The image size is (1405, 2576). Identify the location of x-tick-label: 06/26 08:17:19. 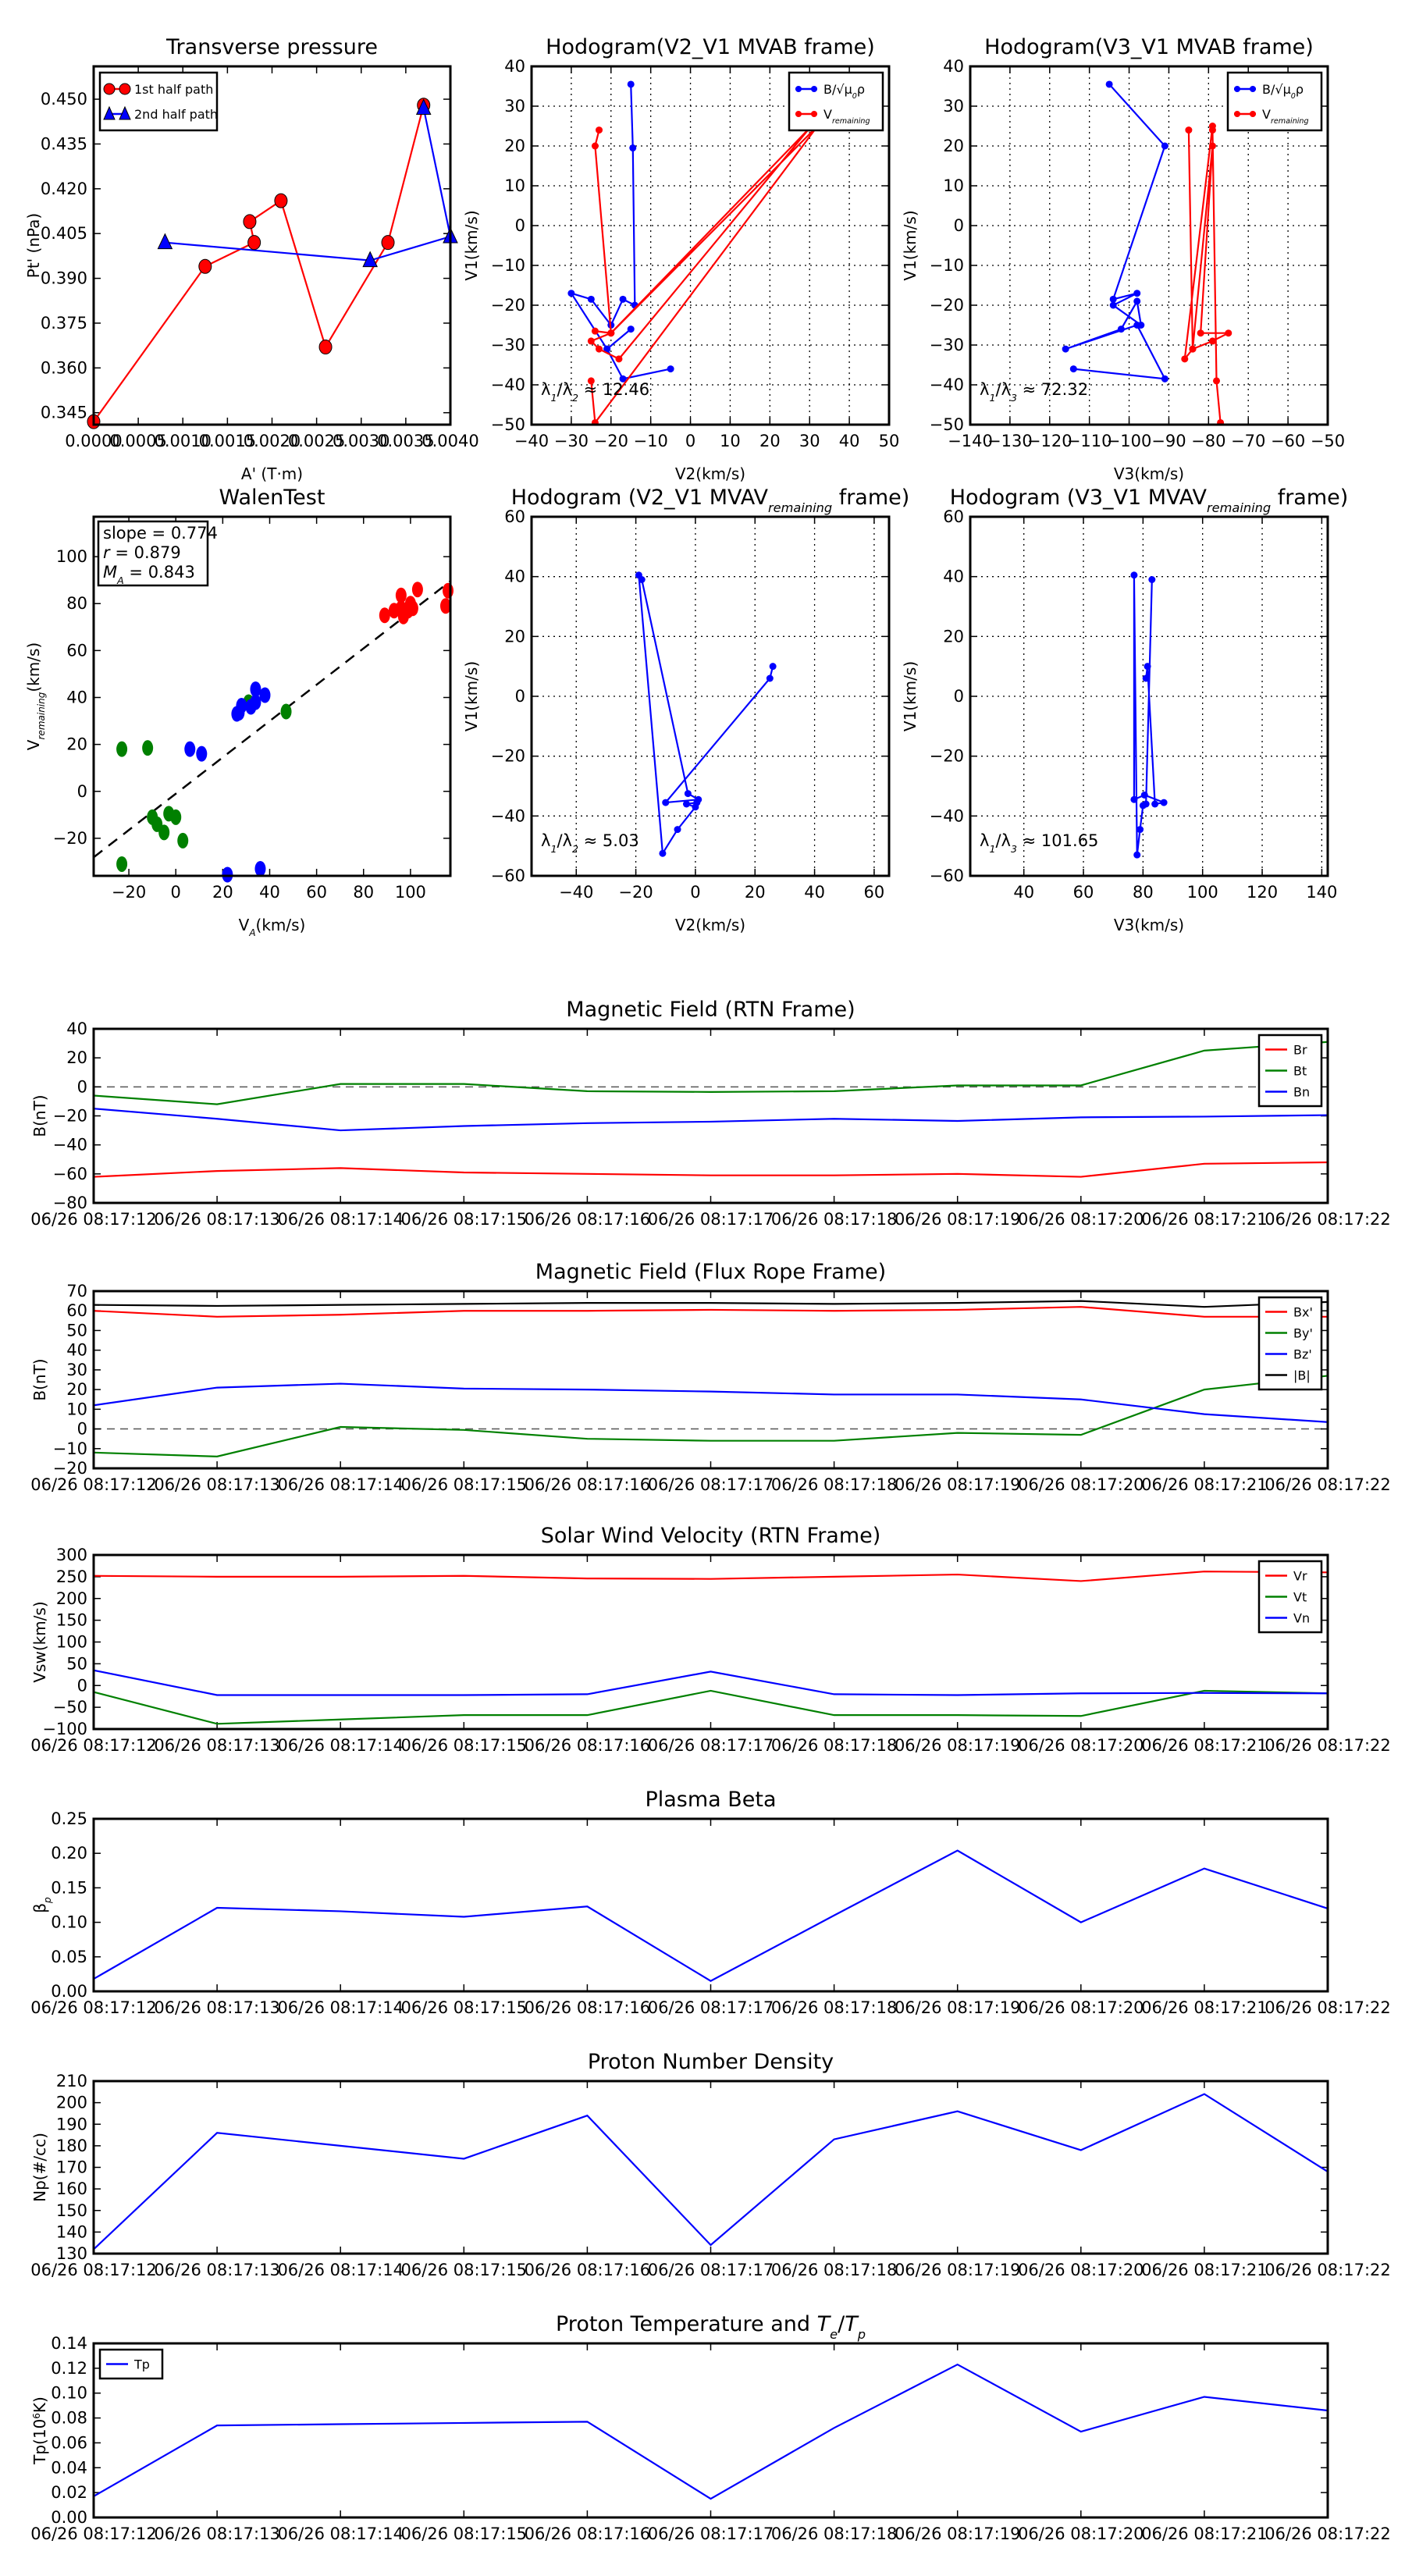
(958, 2270).